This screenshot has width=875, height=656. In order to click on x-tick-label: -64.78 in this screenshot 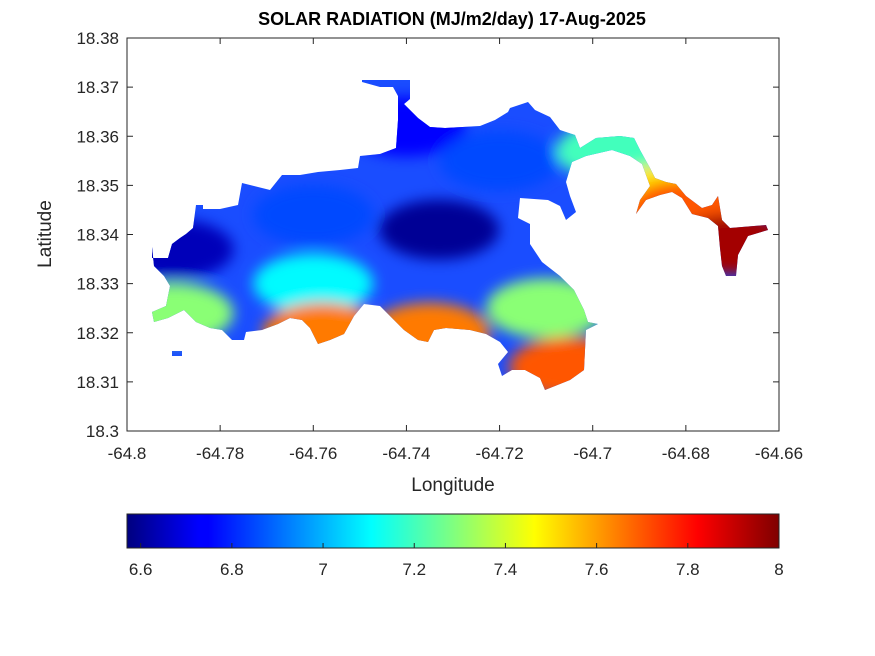, I will do `click(220, 453)`.